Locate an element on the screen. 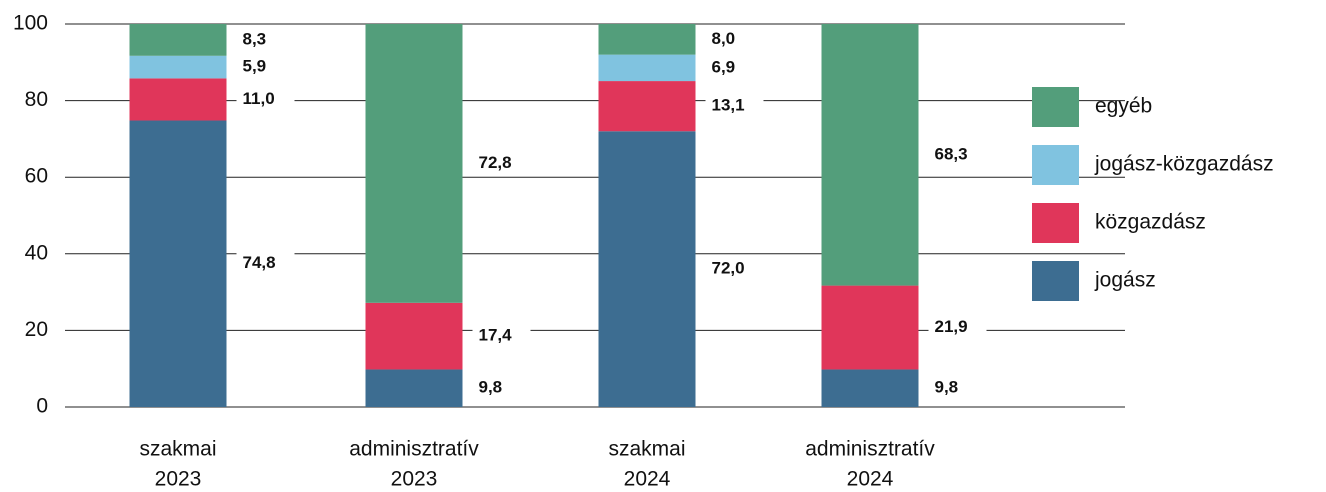 The height and width of the screenshot is (492, 1326). value-label: 13,1 is located at coordinates (728, 105).